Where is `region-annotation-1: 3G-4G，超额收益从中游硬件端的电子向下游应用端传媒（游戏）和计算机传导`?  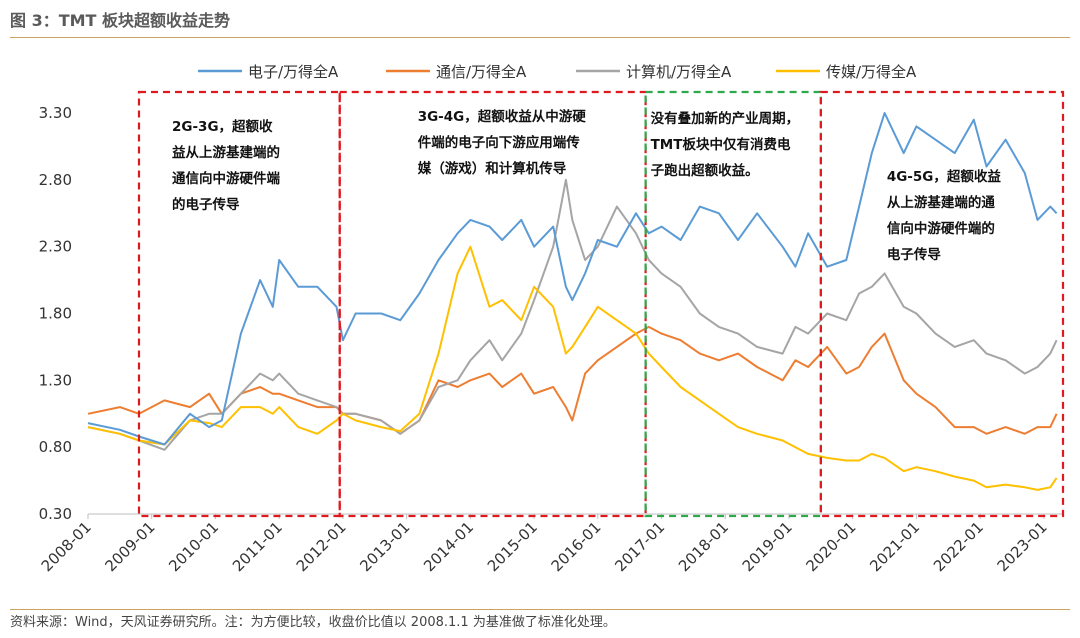
region-annotation-1: 3G-4G，超额收益从中游硬件端的电子向下游应用端传媒（游戏）和计算机传导 is located at coordinates (502, 142).